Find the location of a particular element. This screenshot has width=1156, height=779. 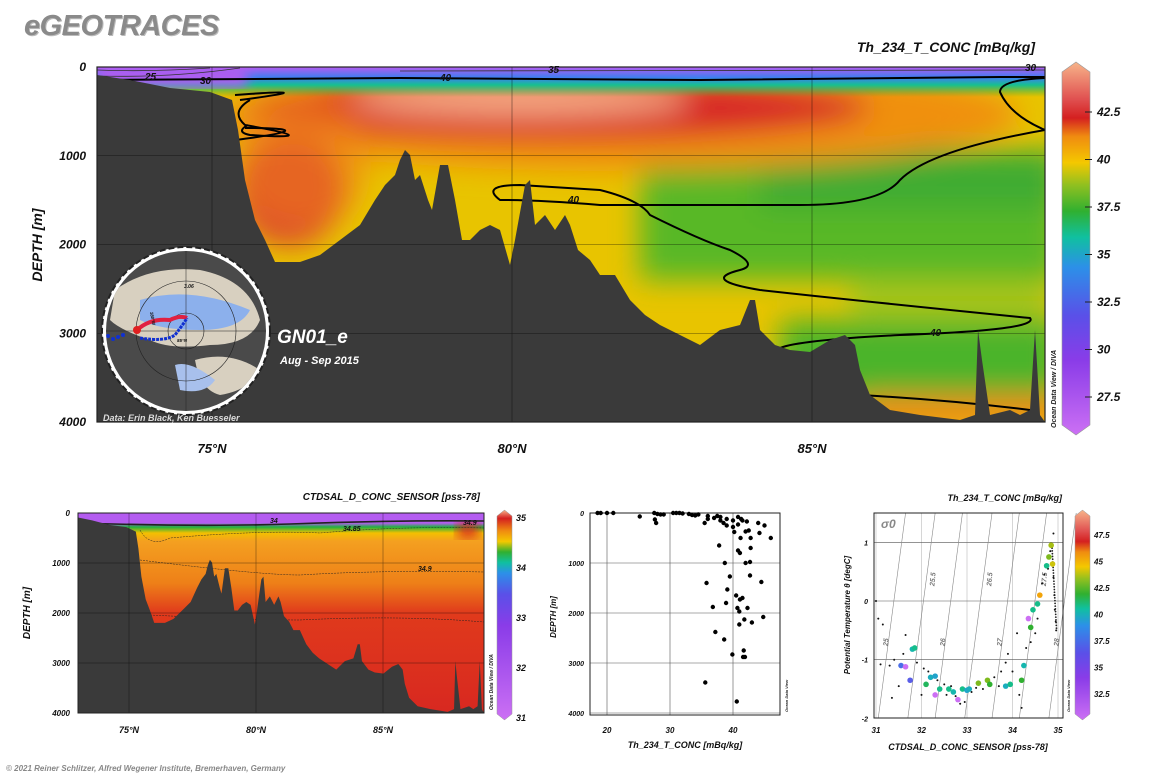

salinity-ylabel: DEPTH [m] is located at coordinates (27, 612).